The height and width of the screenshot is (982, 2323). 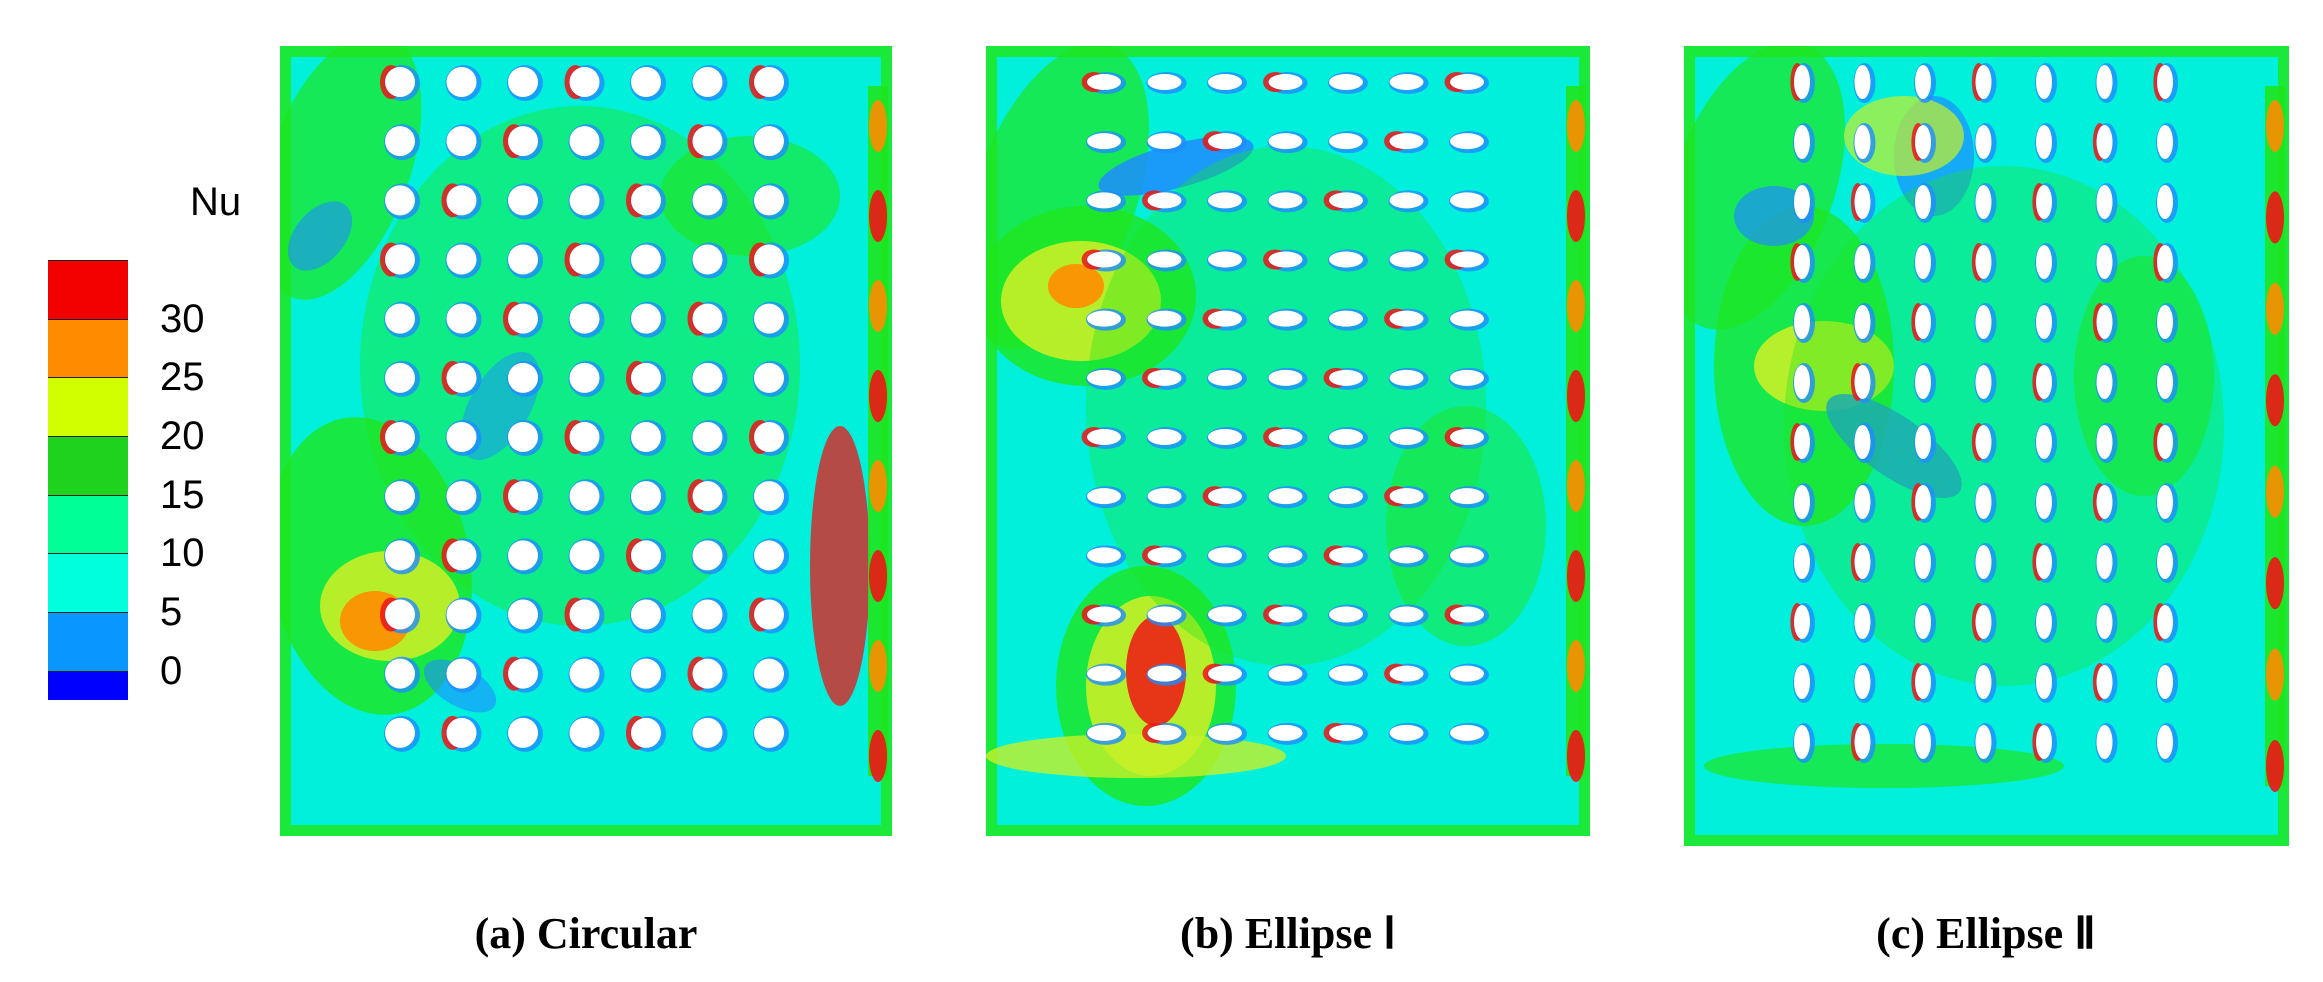 I want to click on caption-circular: (a) Circular, so click(x=586, y=933).